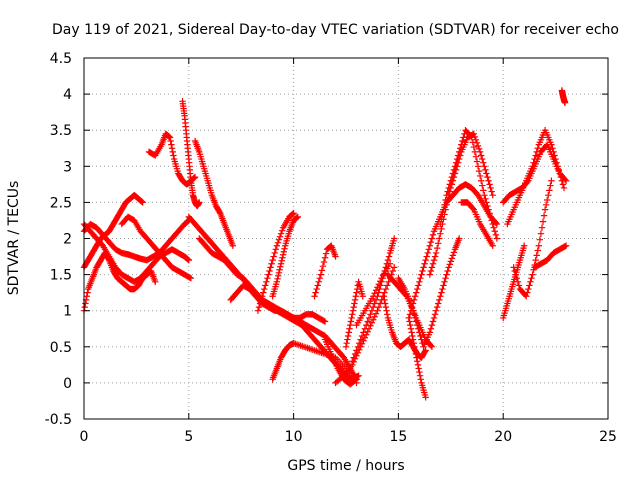  Describe the element at coordinates (503, 437) in the screenshot. I see `x-tick-label: 20` at that location.